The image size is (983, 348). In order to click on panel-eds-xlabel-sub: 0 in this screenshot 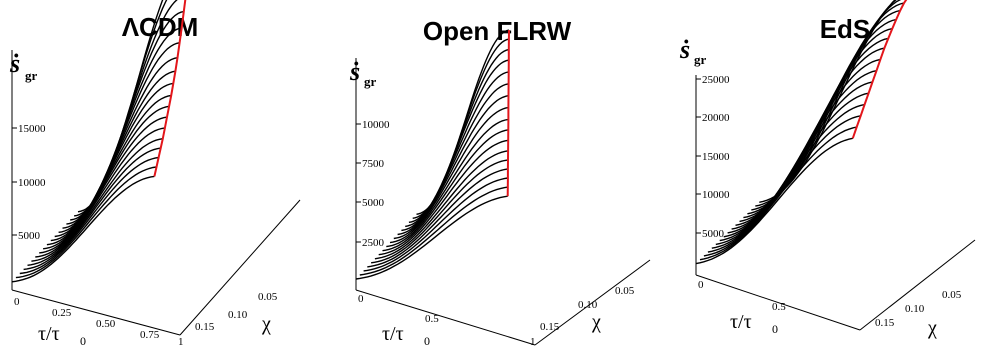, I will do `click(775, 329)`.